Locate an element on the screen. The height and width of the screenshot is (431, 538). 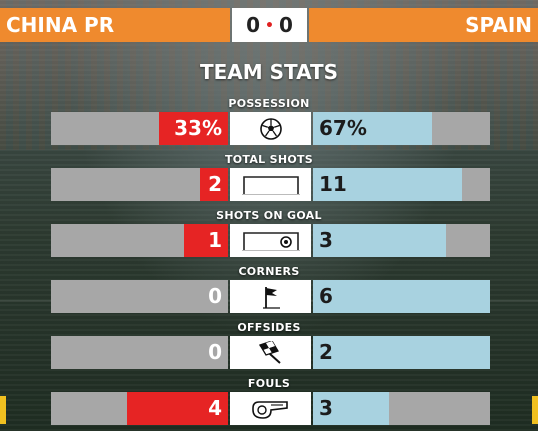
away-stat-value: 11 is located at coordinates (333, 184).